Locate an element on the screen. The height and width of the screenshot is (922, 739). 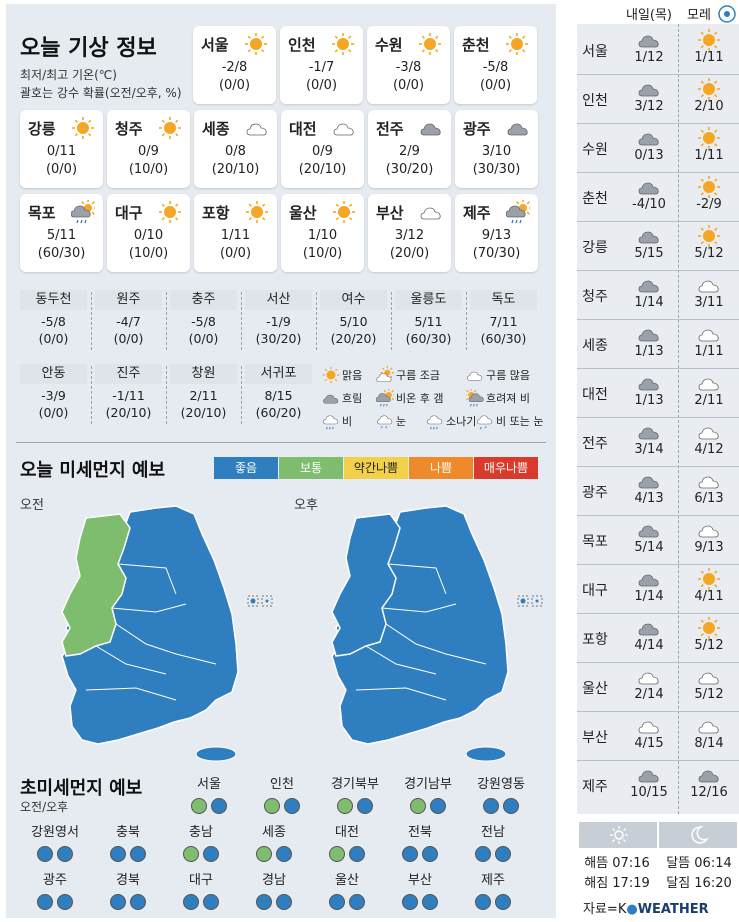
forecast-row: 목포 5/14 9/13 is located at coordinates (658, 540).